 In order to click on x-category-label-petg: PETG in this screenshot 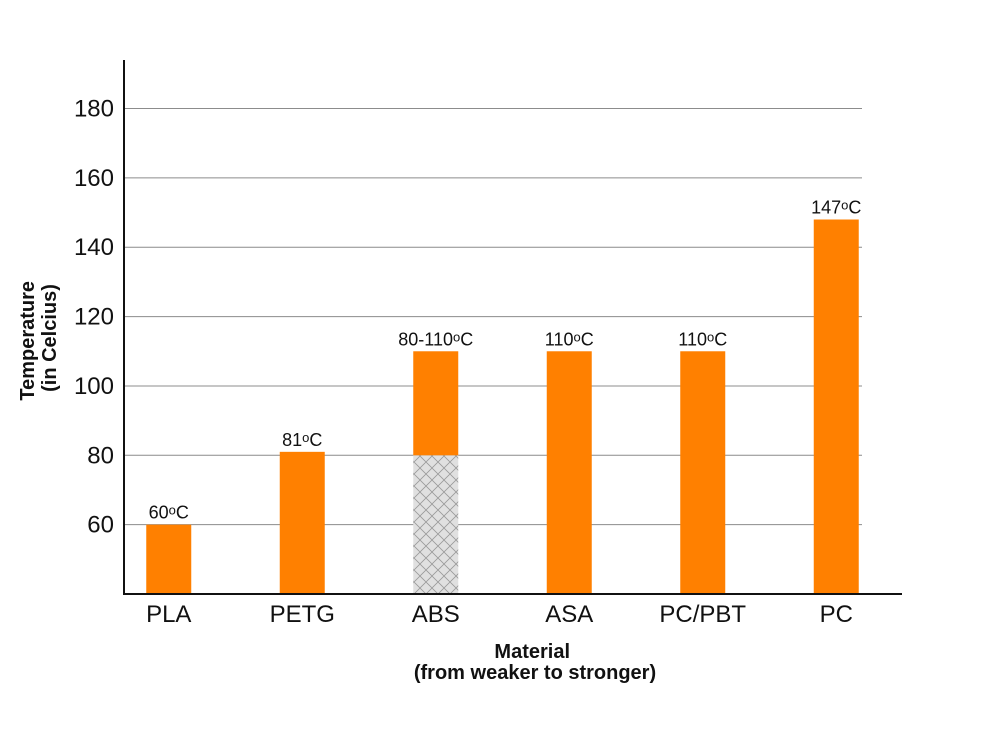, I will do `click(302, 614)`.